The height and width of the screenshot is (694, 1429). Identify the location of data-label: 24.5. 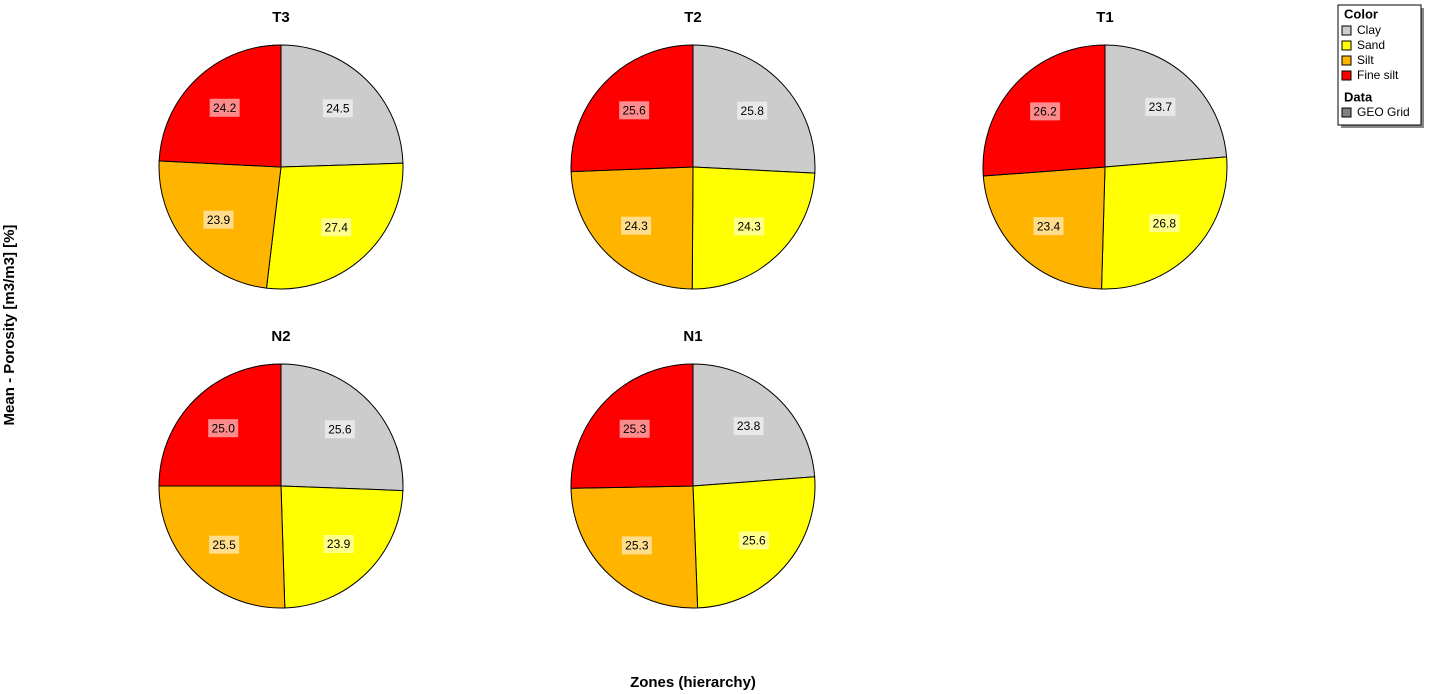
(338, 108).